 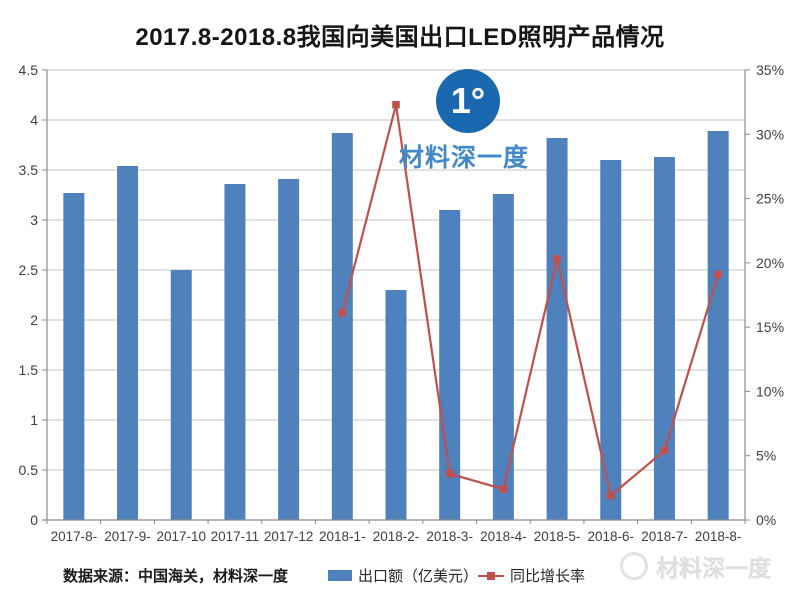 I want to click on legend-export-label: 出口额（亿美元）, so click(x=418, y=576).